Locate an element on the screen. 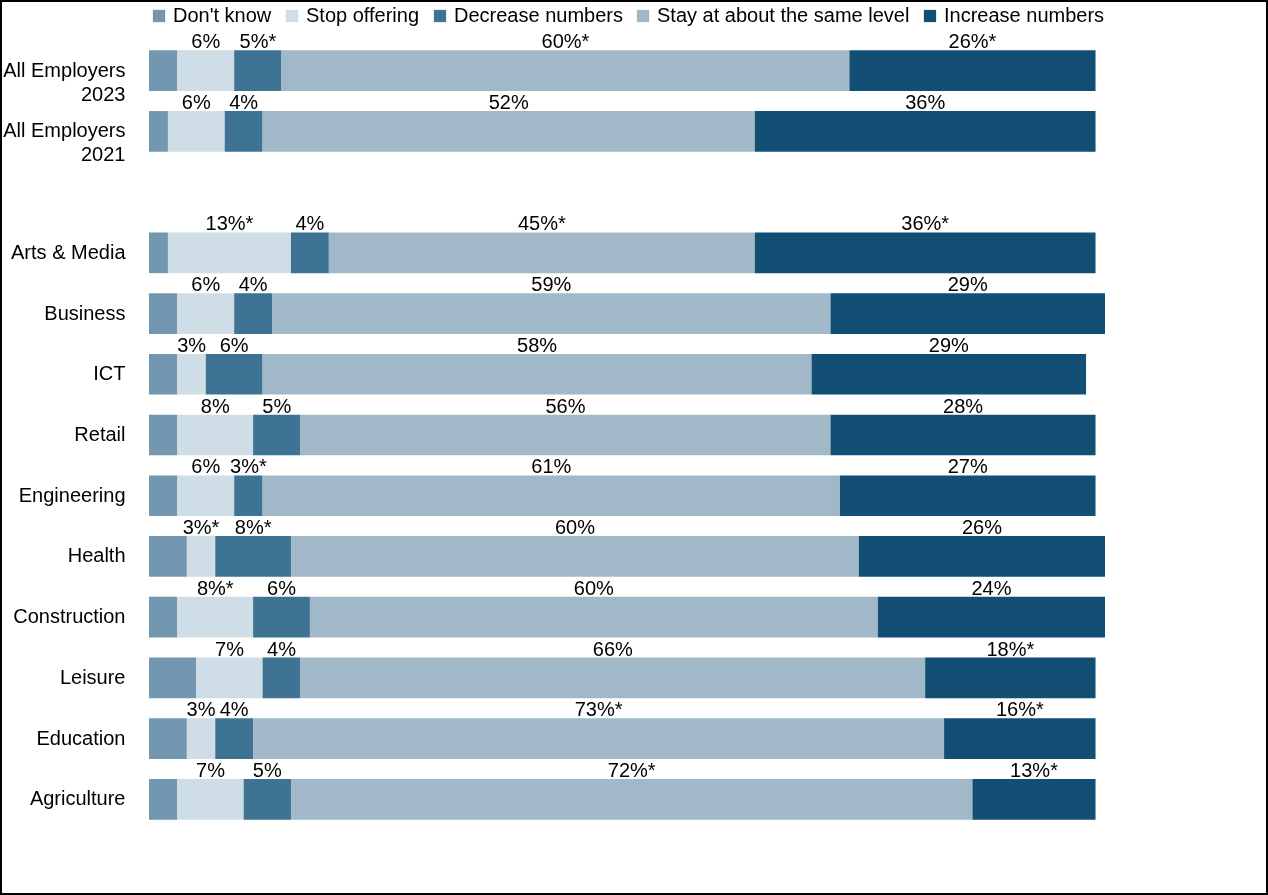  legend-label: Increase numbers is located at coordinates (1024, 15).